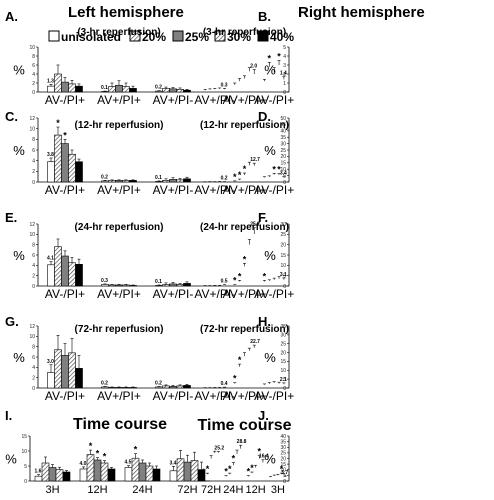  I want to click on value-label: 3.1, so click(283, 275).